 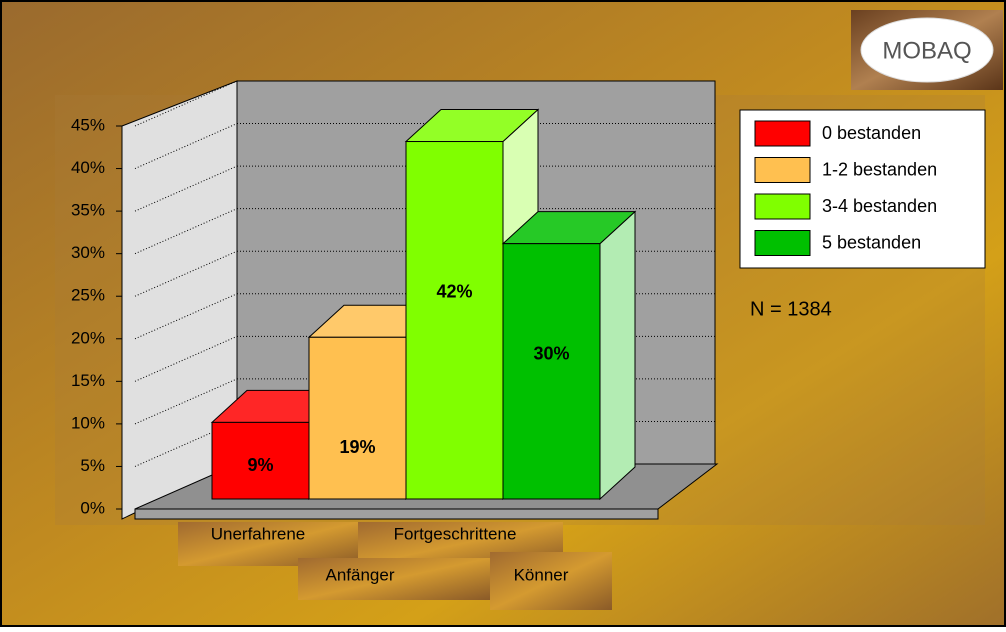 I want to click on y-tick-label: 0%, so click(x=92, y=507).